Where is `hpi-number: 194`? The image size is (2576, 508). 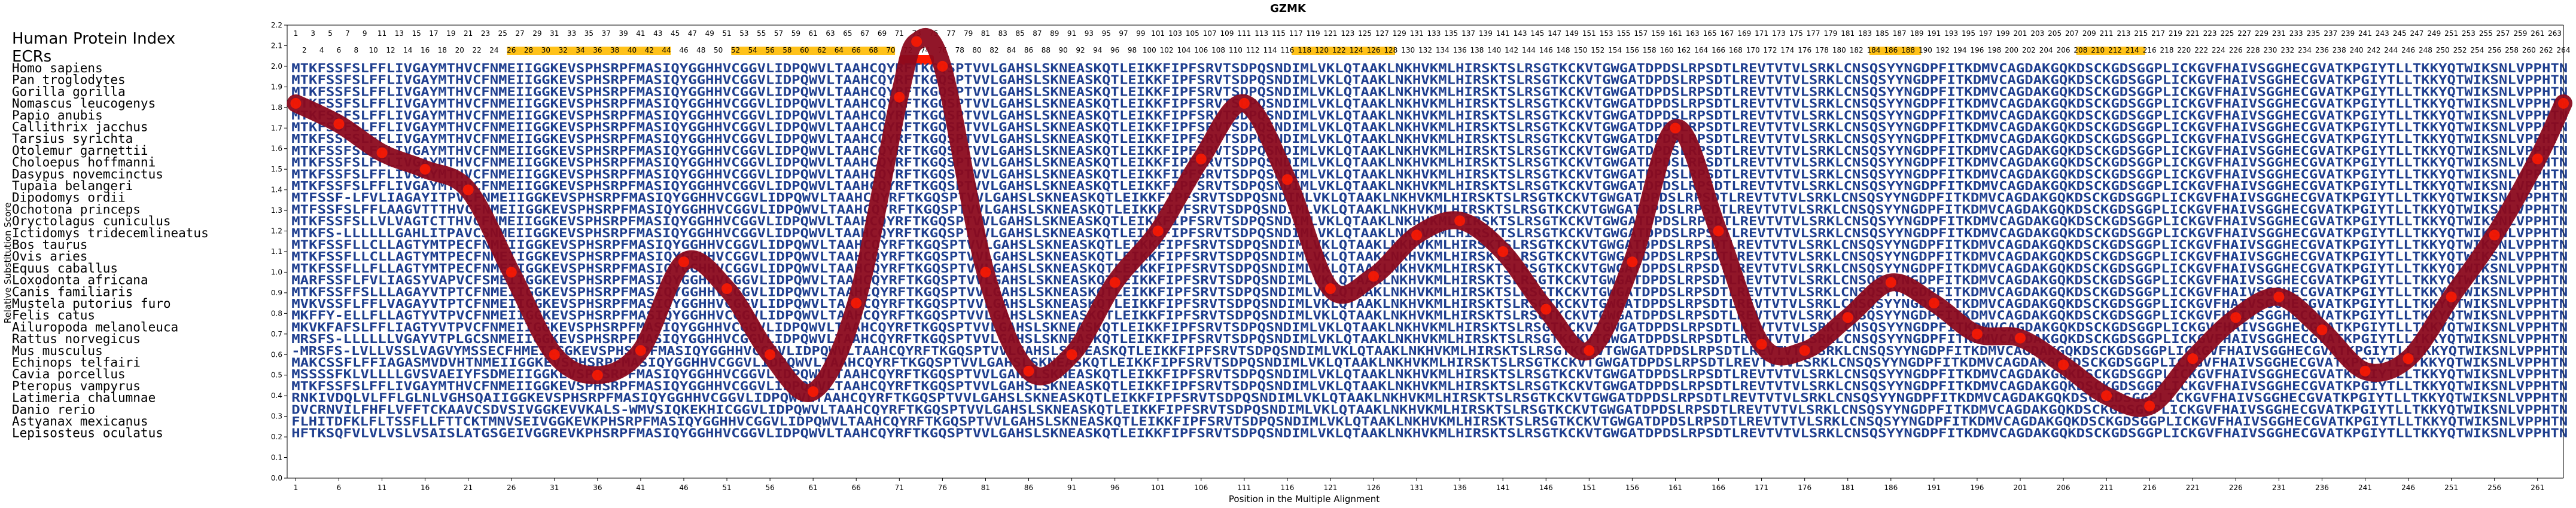
hpi-number: 194 is located at coordinates (1960, 50).